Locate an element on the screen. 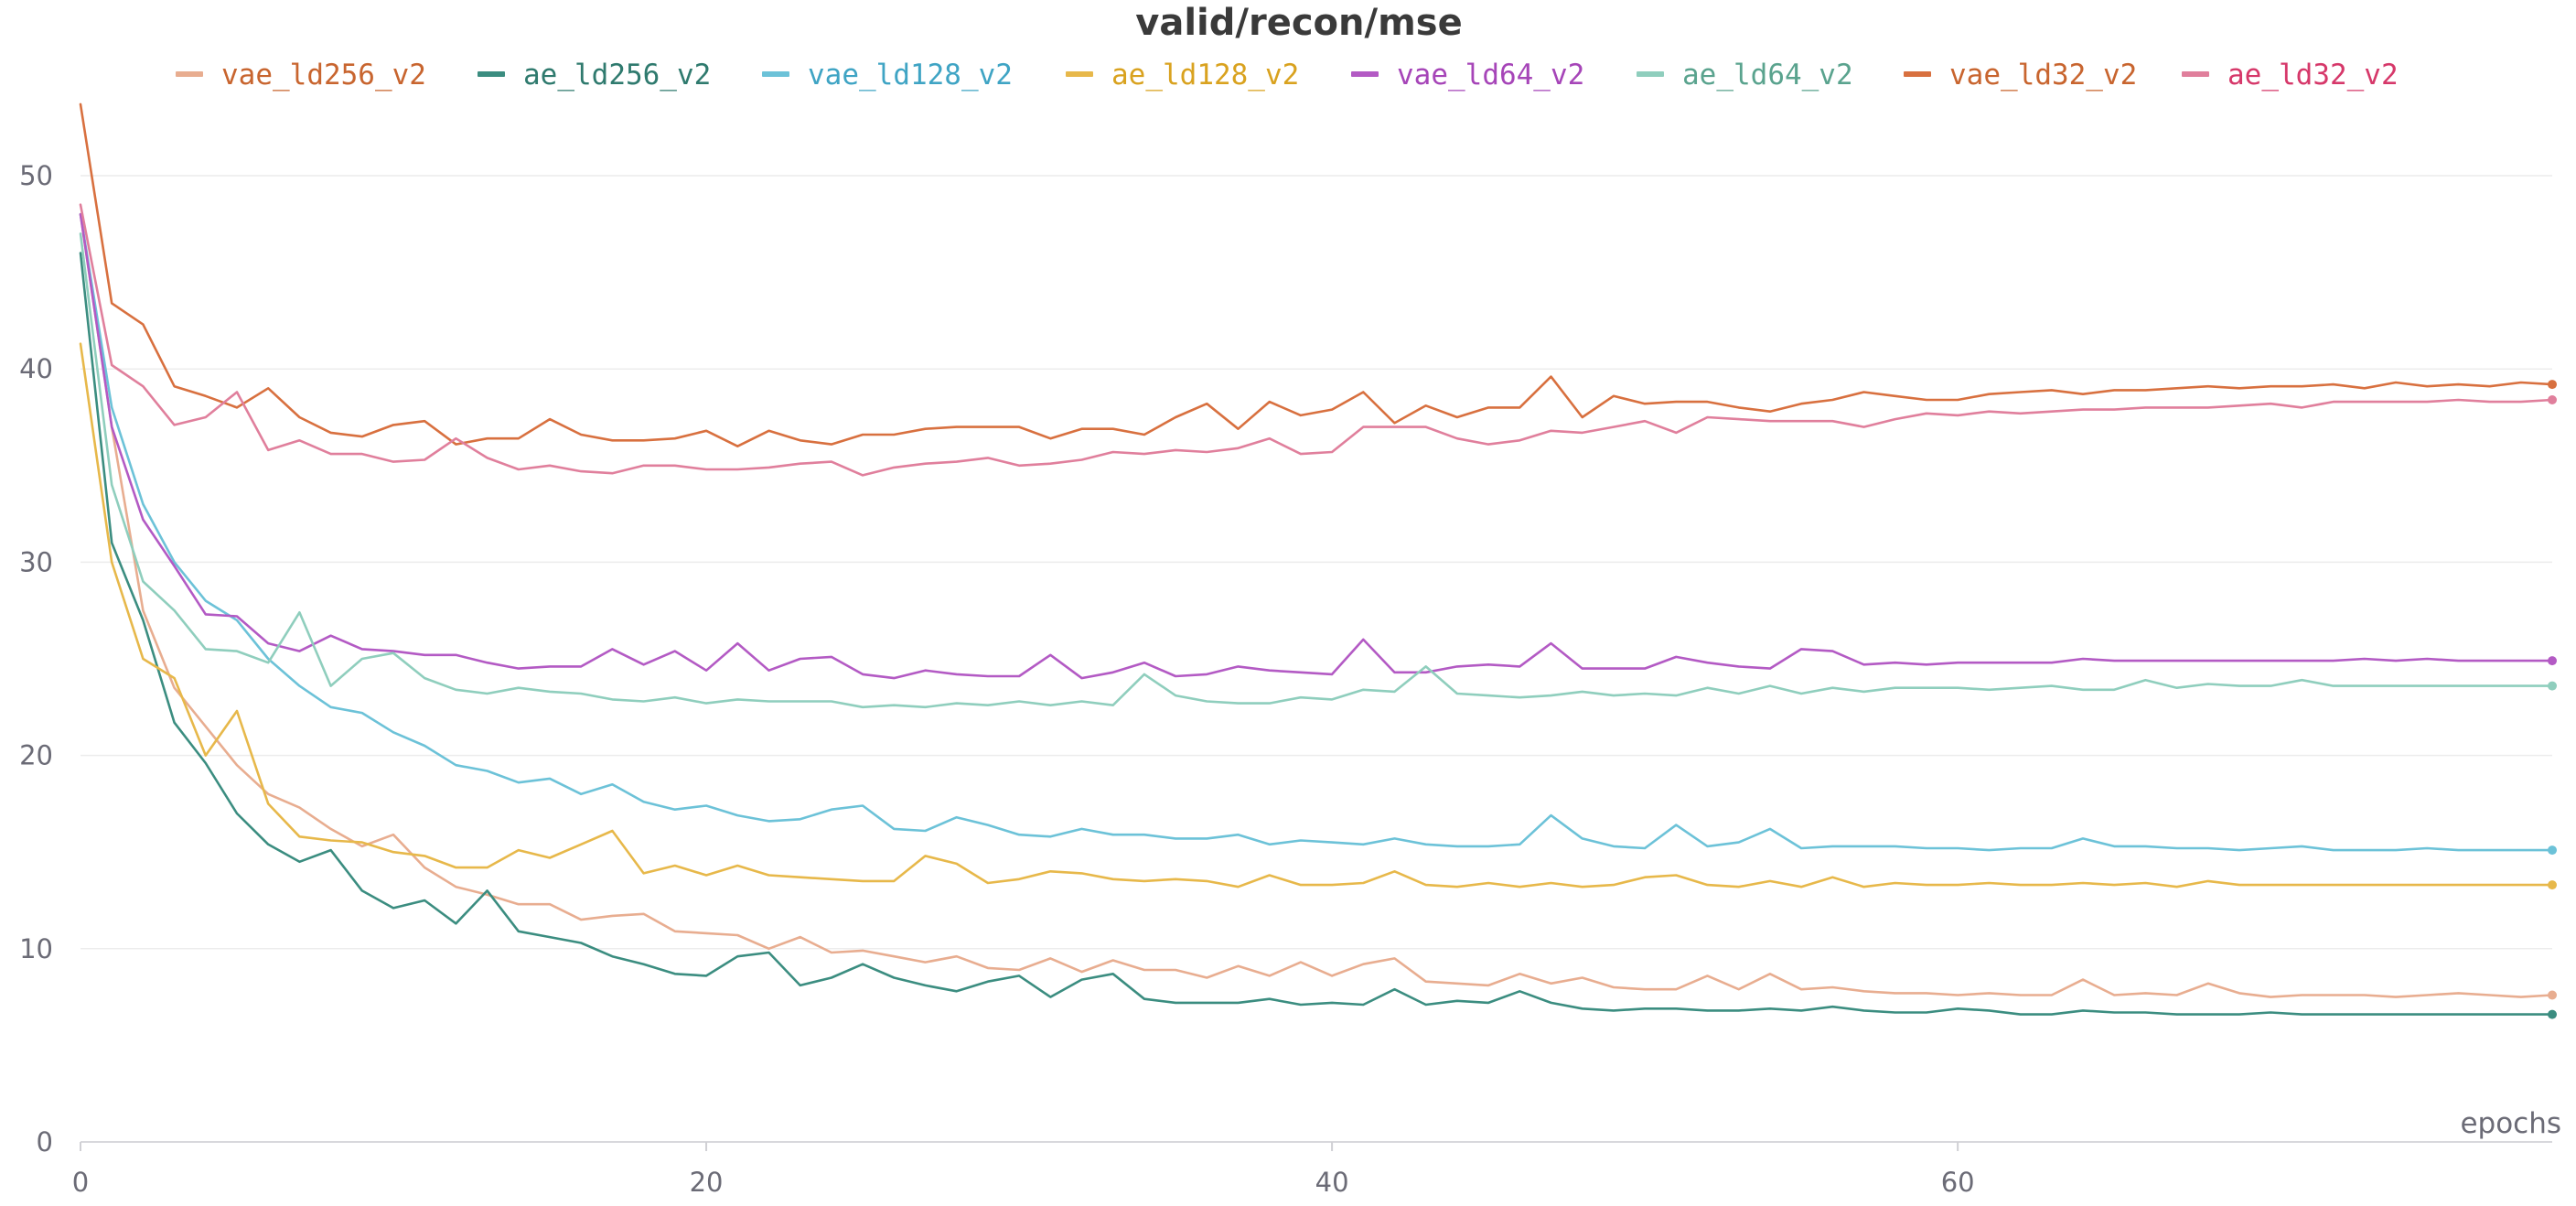  legend-item-ae_ld32_v2: ae_ld32_v2 is located at coordinates (2291, 75).